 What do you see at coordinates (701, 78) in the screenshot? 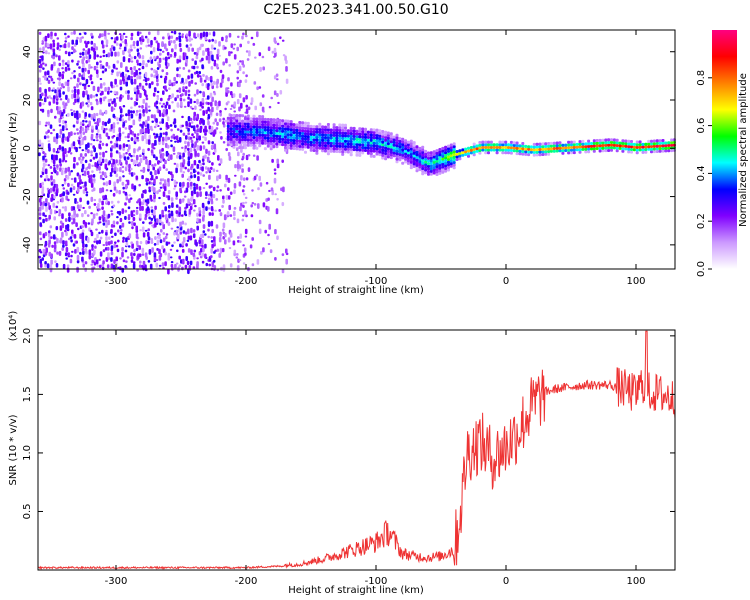
I see `colorbar-tick-label: 0.8` at bounding box center [701, 78].